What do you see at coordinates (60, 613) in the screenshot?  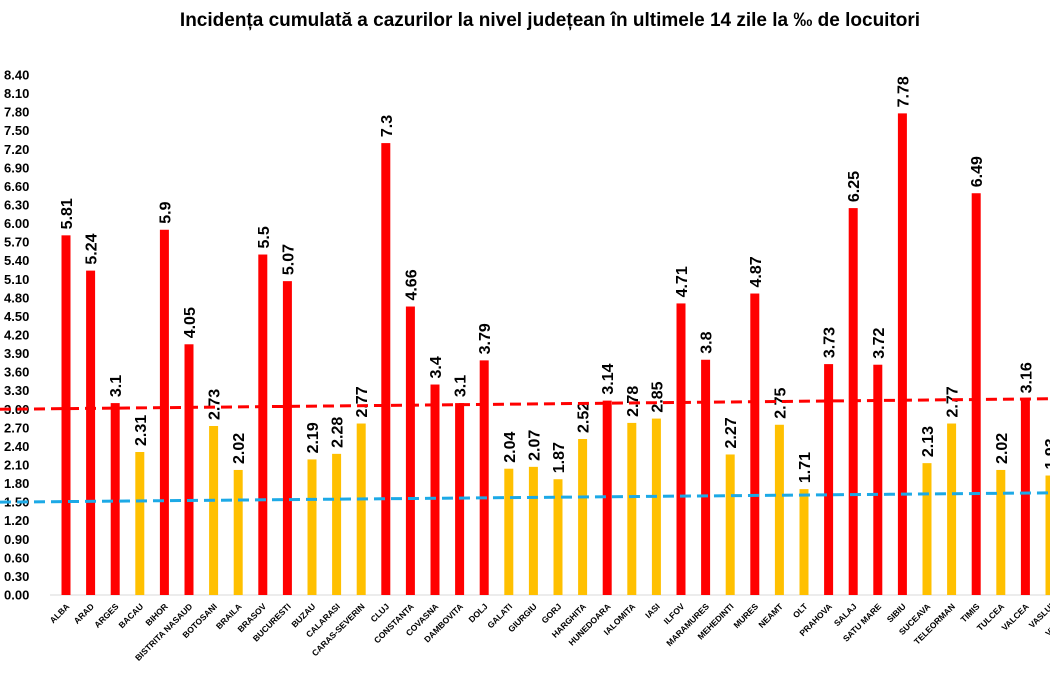 I see `x-tick-label: ALBA` at bounding box center [60, 613].